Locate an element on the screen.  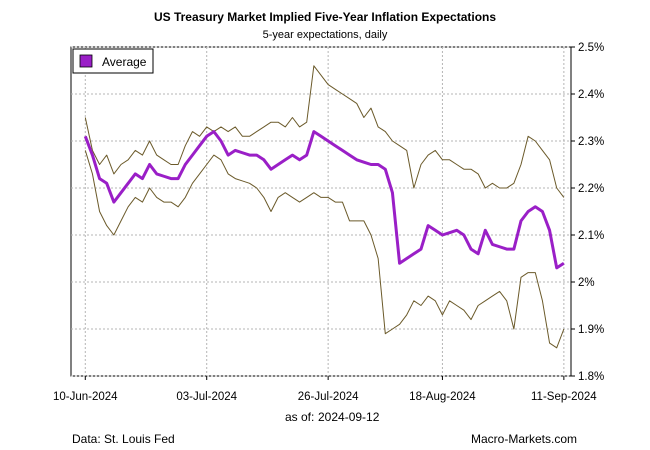
x-tick-label: 10-Jun-2024 is located at coordinates (85, 397).